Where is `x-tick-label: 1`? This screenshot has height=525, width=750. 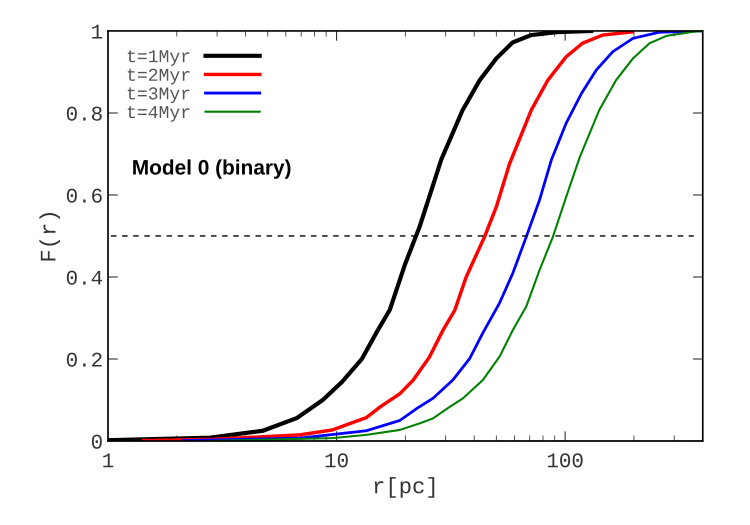
x-tick-label: 1 is located at coordinates (108, 460).